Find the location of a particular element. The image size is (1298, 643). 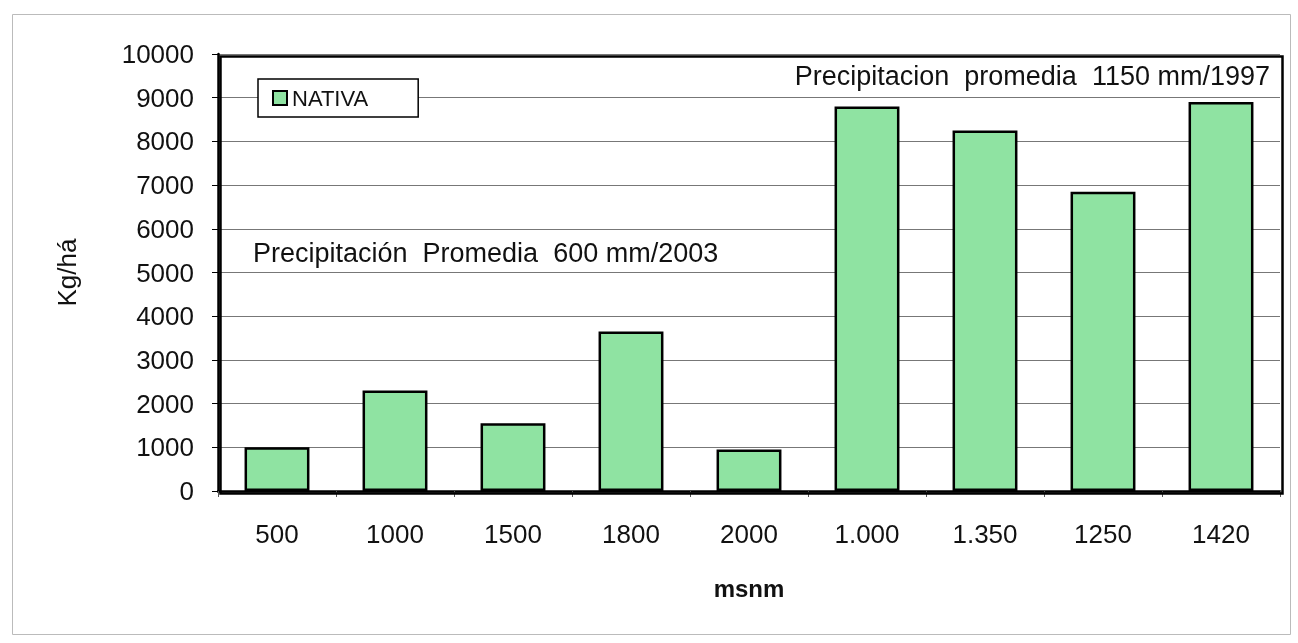

x-tick-label: 1.000 is located at coordinates (867, 534).